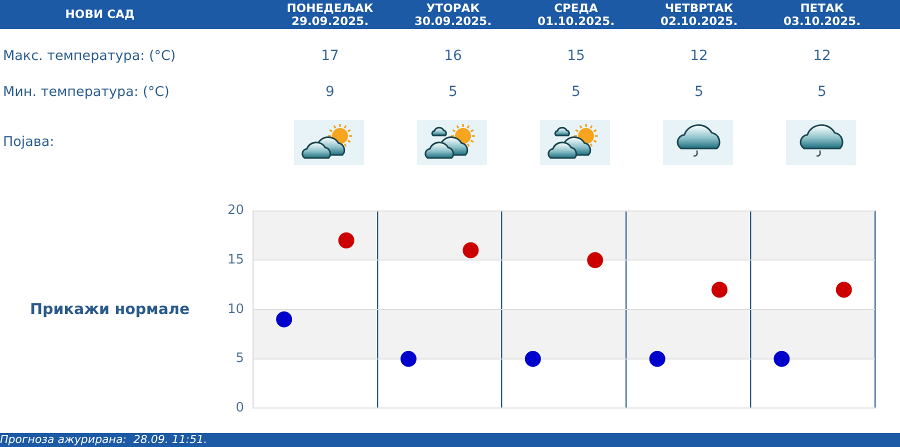 The image size is (900, 447). Describe the element at coordinates (235, 309) in the screenshot. I see `y-tick-label: 10` at that location.